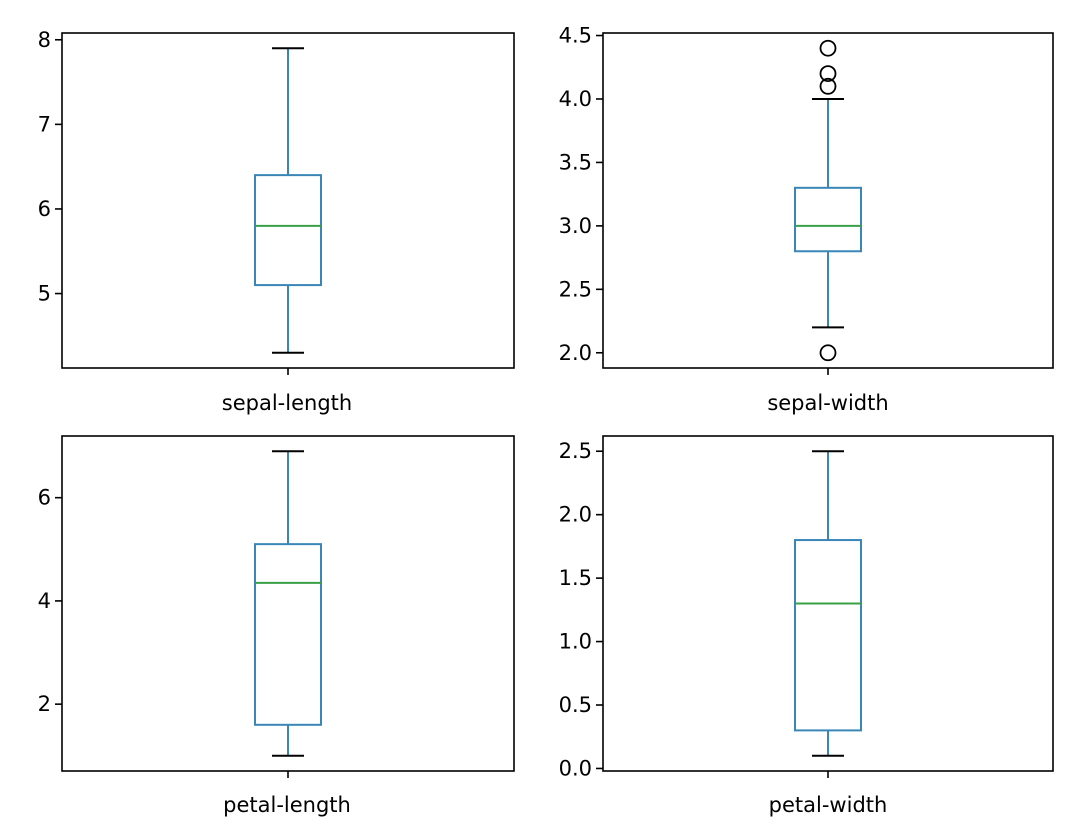 This screenshot has width=1078, height=840. What do you see at coordinates (575, 705) in the screenshot?
I see `y-tick-label-petal-width: 0.5` at bounding box center [575, 705].